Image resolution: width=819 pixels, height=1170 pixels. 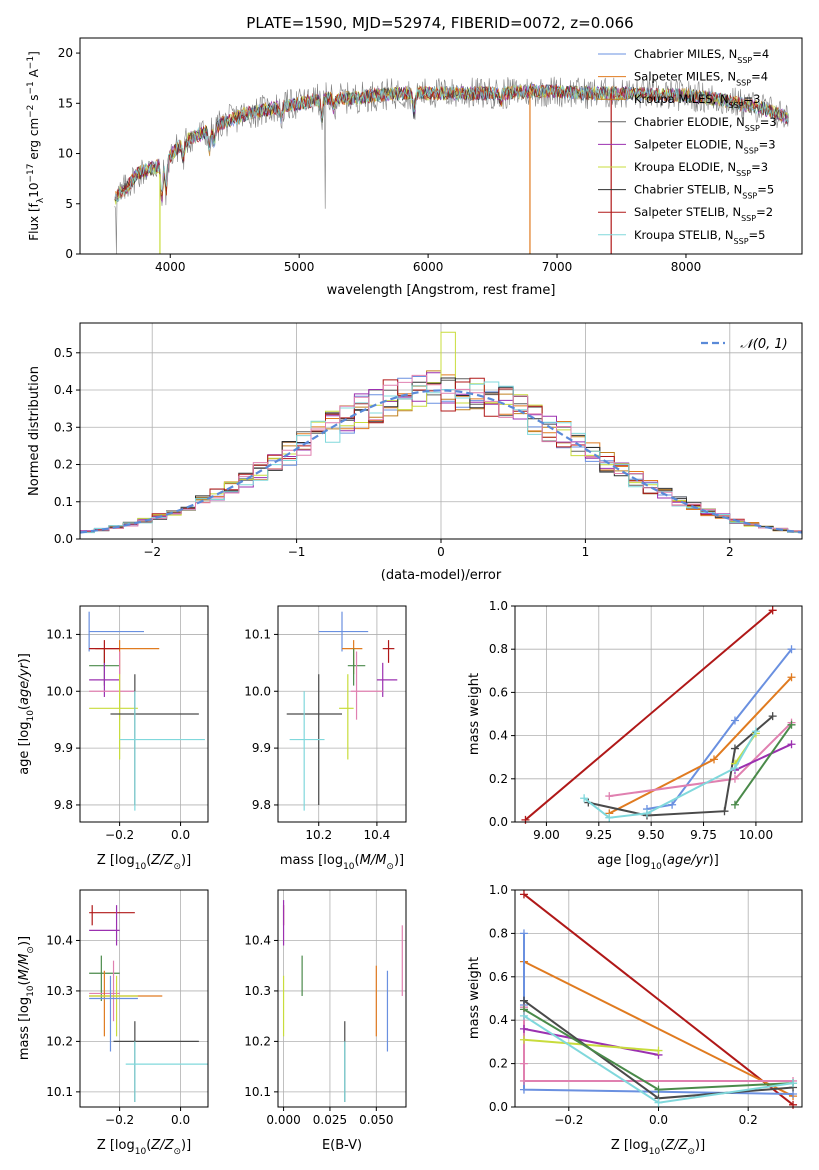 I want to click on x-tick-label: 9.00, so click(x=546, y=835).